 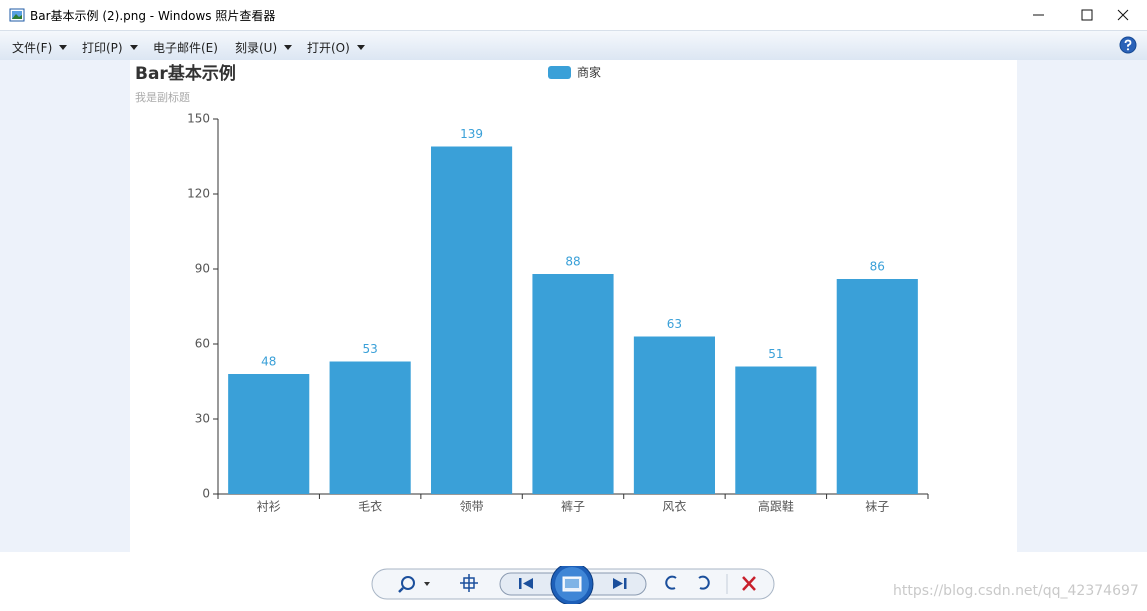 What do you see at coordinates (469, 583) in the screenshot?
I see `actual-size-button` at bounding box center [469, 583].